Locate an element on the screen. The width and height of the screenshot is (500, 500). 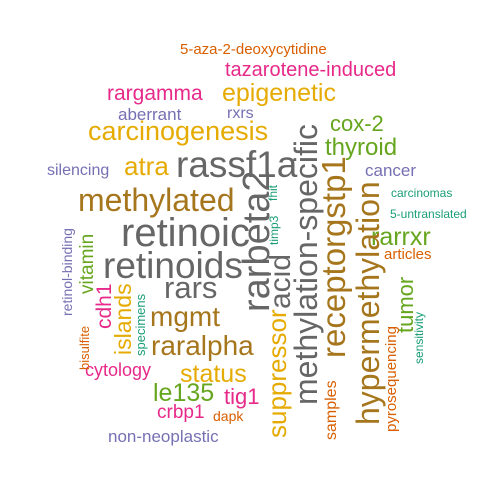
word-carcinogenesis: carcinogenesis is located at coordinates (178, 131).